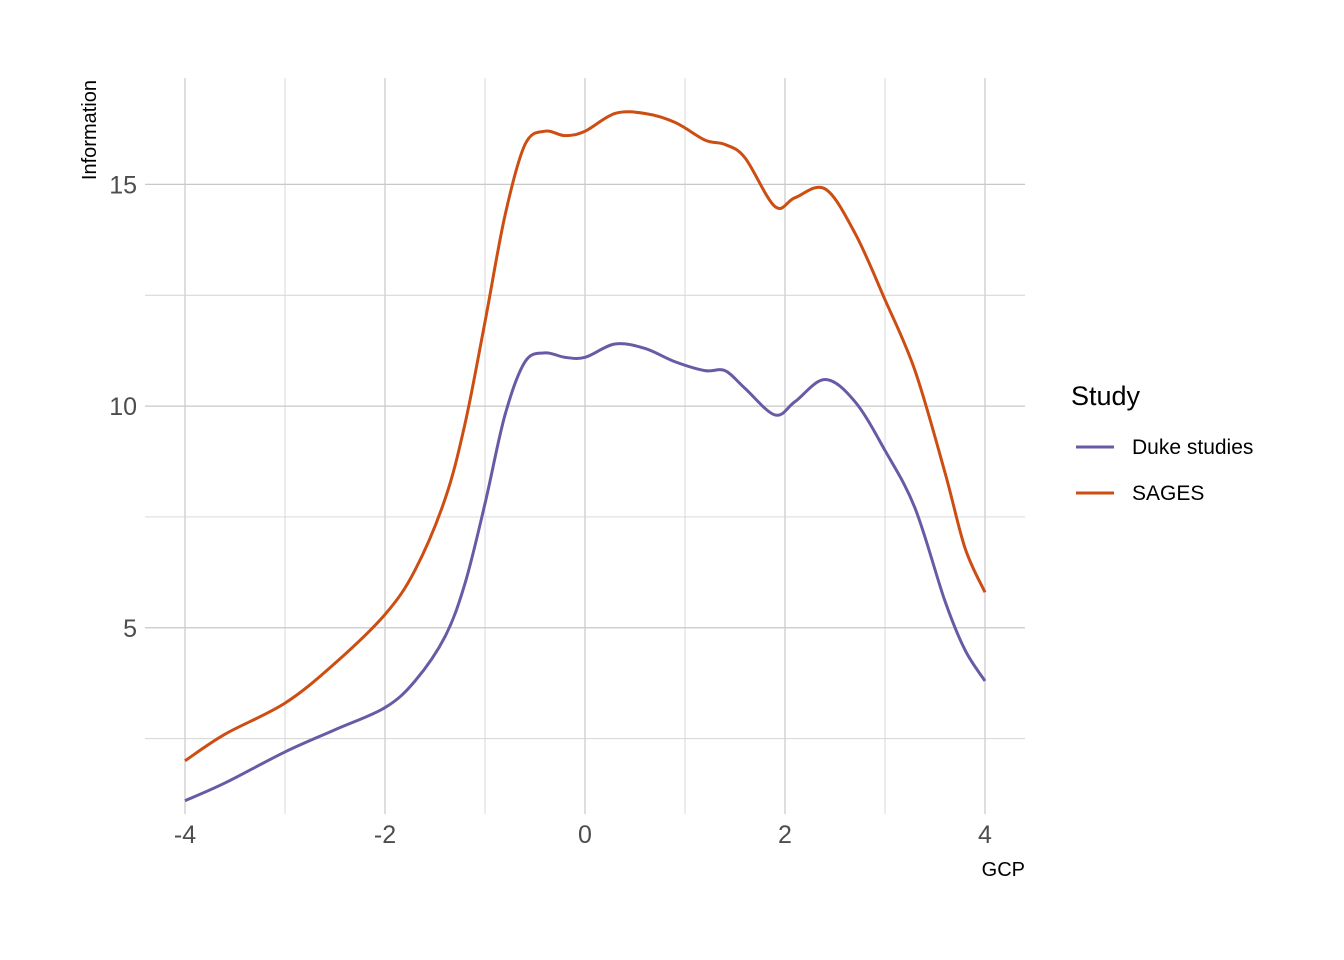 This screenshot has height=960, width=1344. I want to click on legend-label-sages: SAGES, so click(1168, 493).